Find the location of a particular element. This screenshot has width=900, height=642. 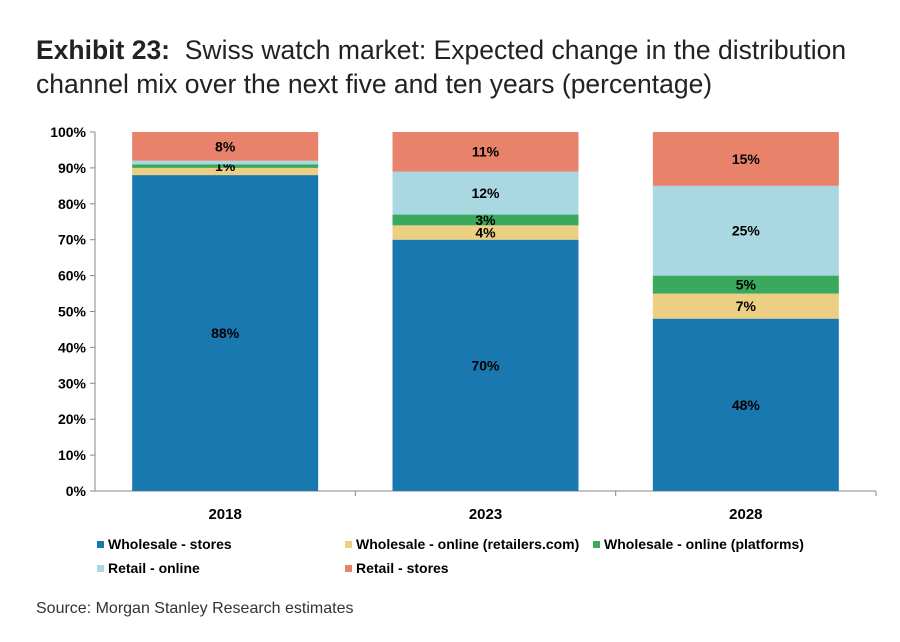

legend-label: Wholesale - online (retailers.com) is located at coordinates (468, 544).